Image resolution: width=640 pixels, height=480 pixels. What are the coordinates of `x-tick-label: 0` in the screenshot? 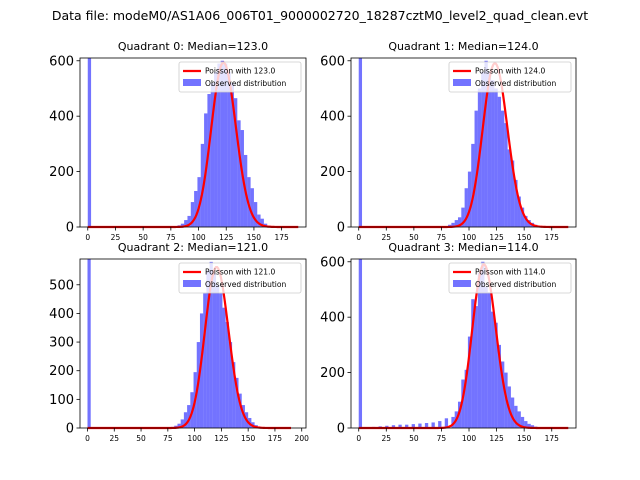 It's located at (358, 237).